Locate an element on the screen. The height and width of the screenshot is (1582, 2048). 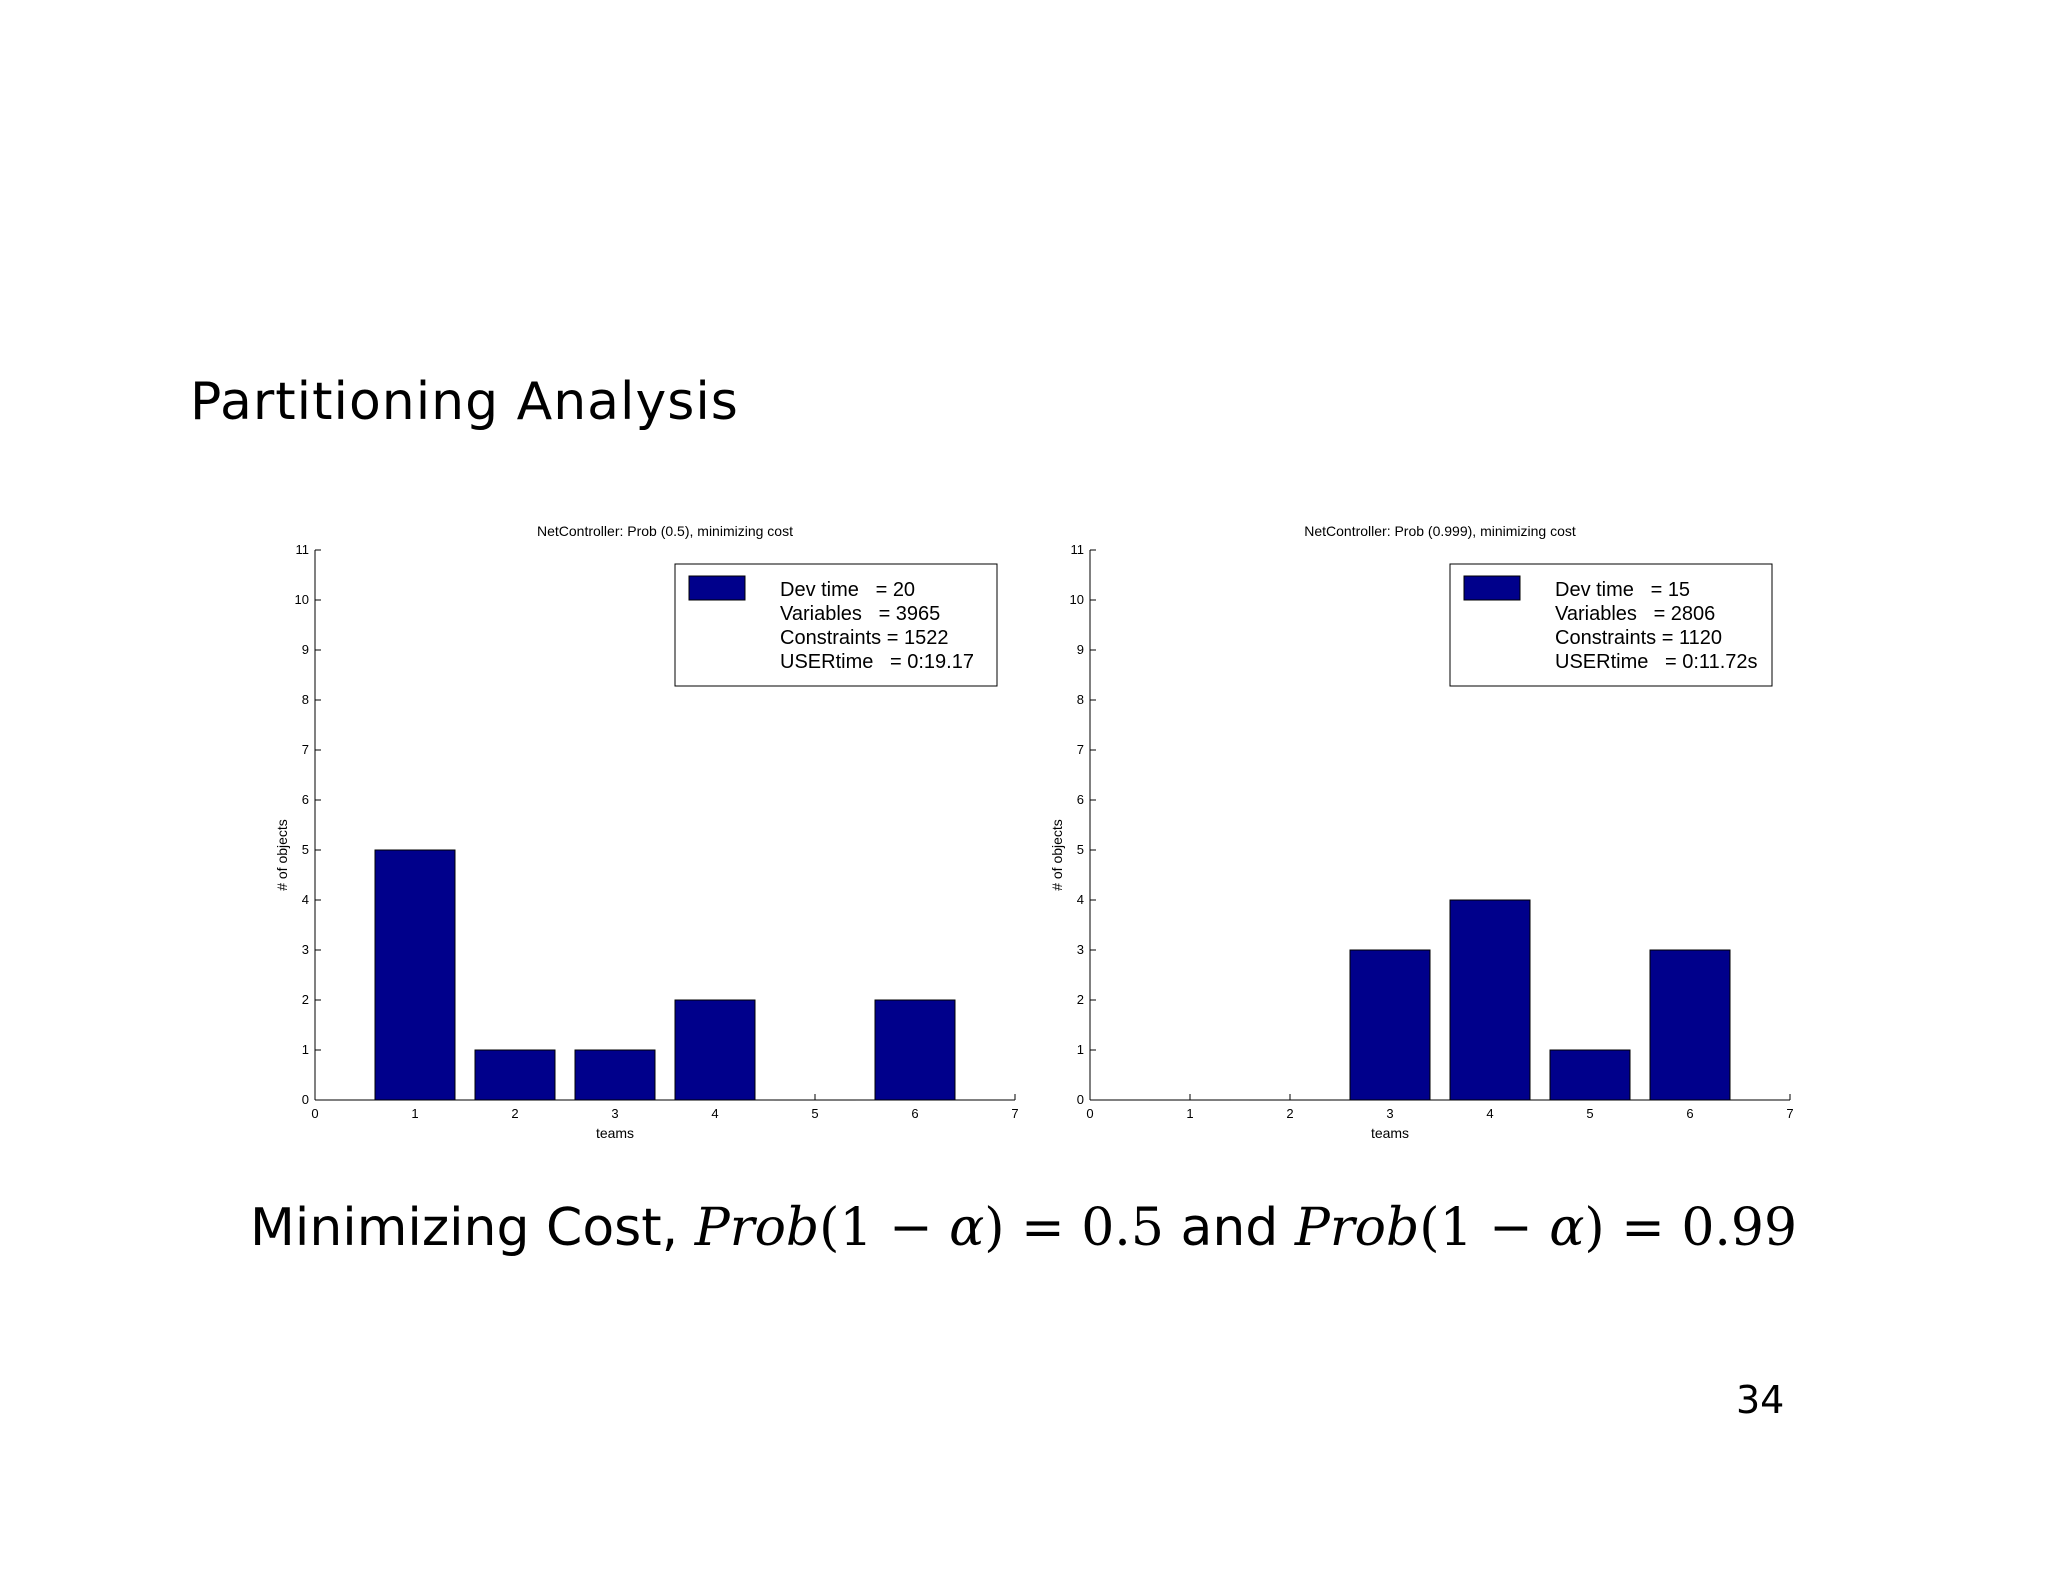
caption-expr1-fn: Prob is located at coordinates (757, 1228).